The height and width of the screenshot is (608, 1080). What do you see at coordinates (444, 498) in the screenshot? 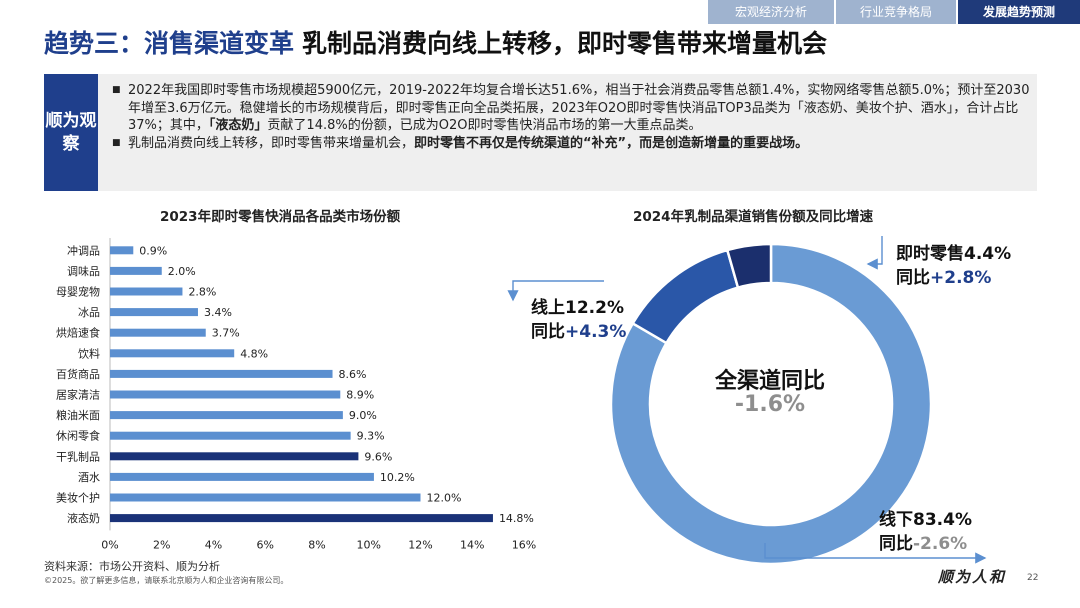
I see `value-label: 12.0%` at bounding box center [444, 498].